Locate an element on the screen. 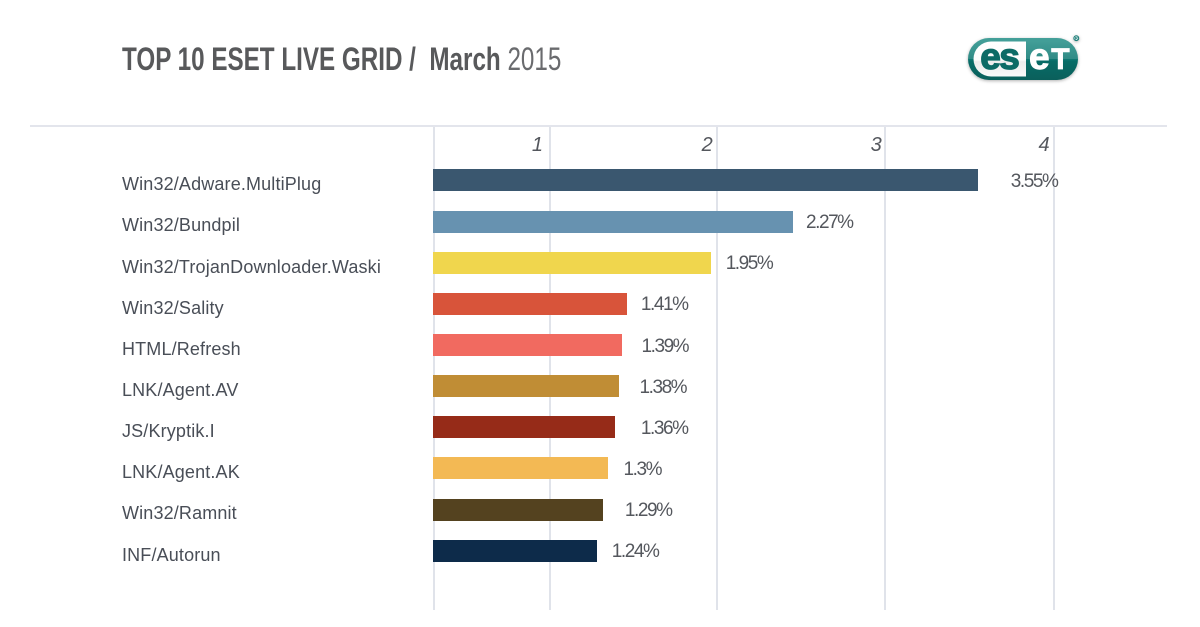 This screenshot has height=627, width=1200. svg-text: T is located at coordinates (1060, 59).